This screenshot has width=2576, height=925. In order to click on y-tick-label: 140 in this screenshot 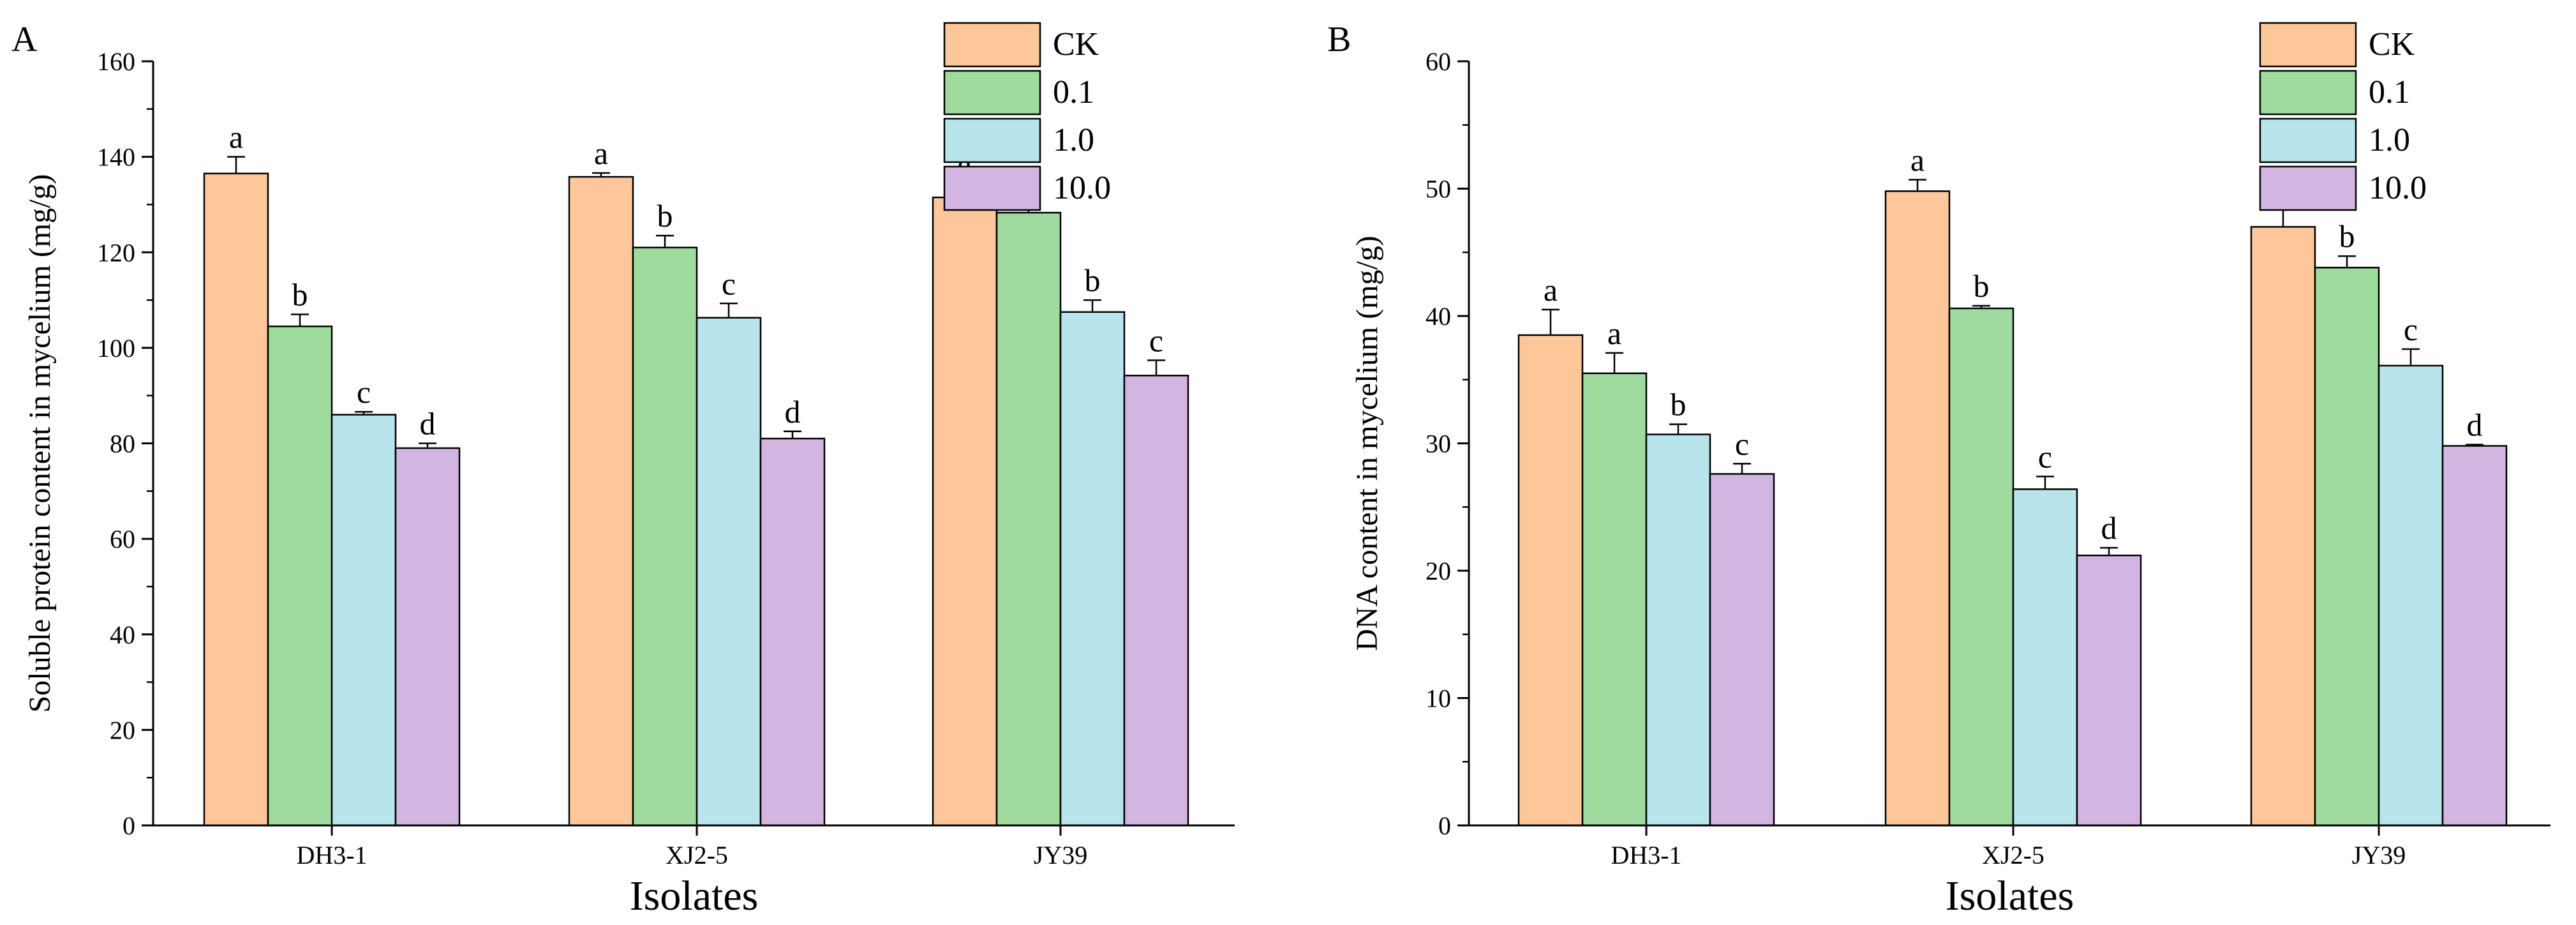, I will do `click(116, 157)`.